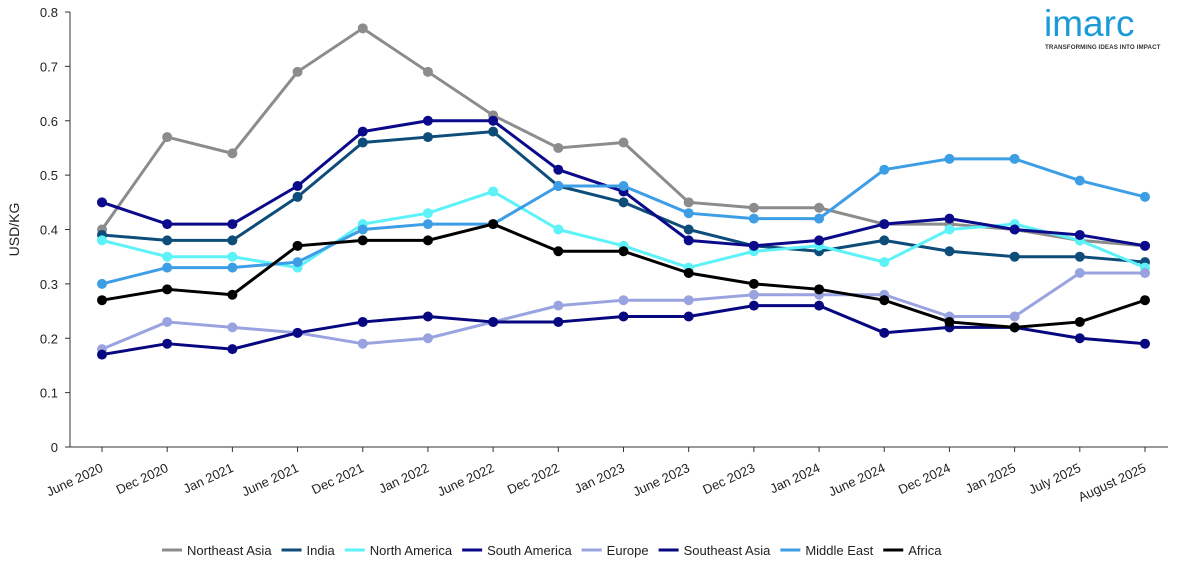  Describe the element at coordinates (269, 479) in the screenshot. I see `x-tick-label: June 2021` at that location.